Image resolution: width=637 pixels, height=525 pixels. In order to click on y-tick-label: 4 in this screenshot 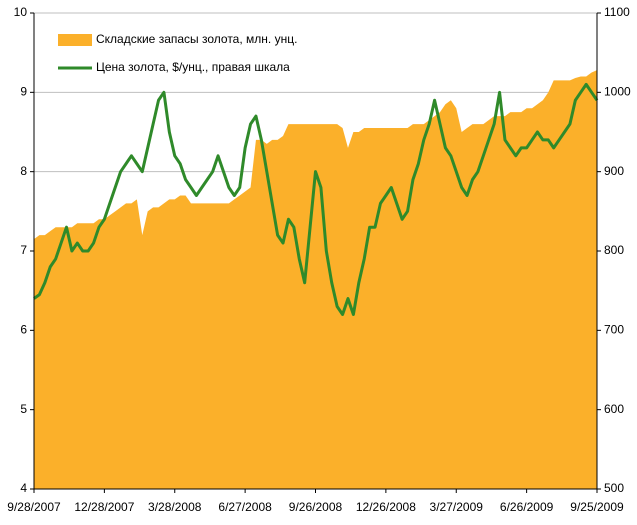, I will do `click(23, 488)`.